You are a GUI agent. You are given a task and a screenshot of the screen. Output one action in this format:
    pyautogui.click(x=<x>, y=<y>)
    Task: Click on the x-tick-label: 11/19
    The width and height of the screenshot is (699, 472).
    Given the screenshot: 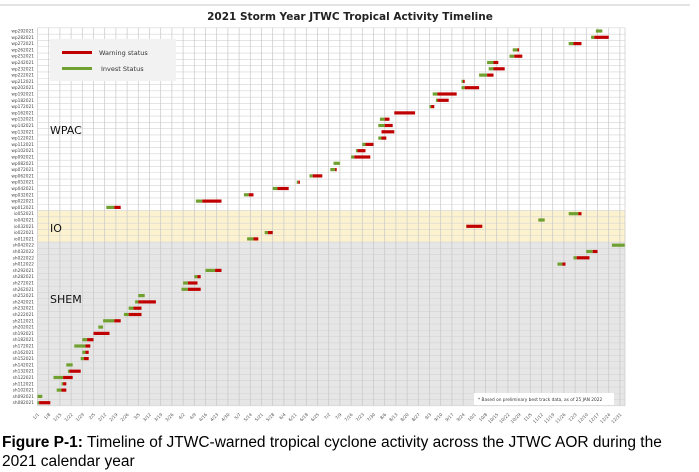 What is the action you would take?
    pyautogui.click(x=549, y=418)
    